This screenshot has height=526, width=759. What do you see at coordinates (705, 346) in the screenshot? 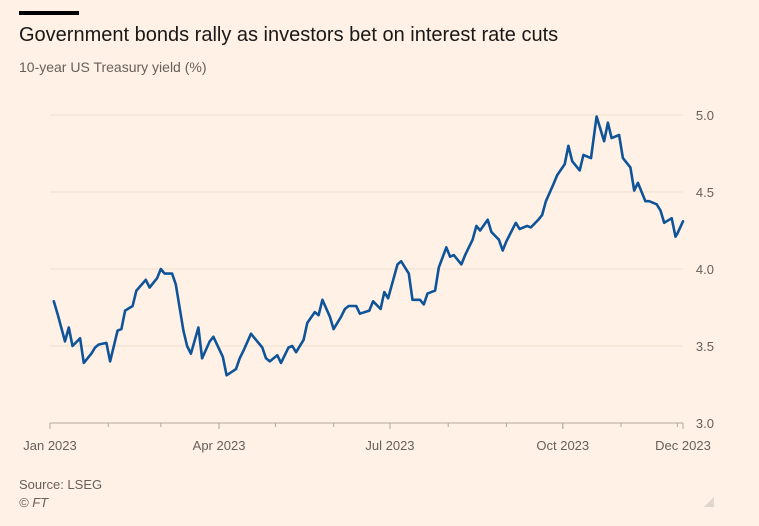
I see `y-tick-label: 3.5` at bounding box center [705, 346].